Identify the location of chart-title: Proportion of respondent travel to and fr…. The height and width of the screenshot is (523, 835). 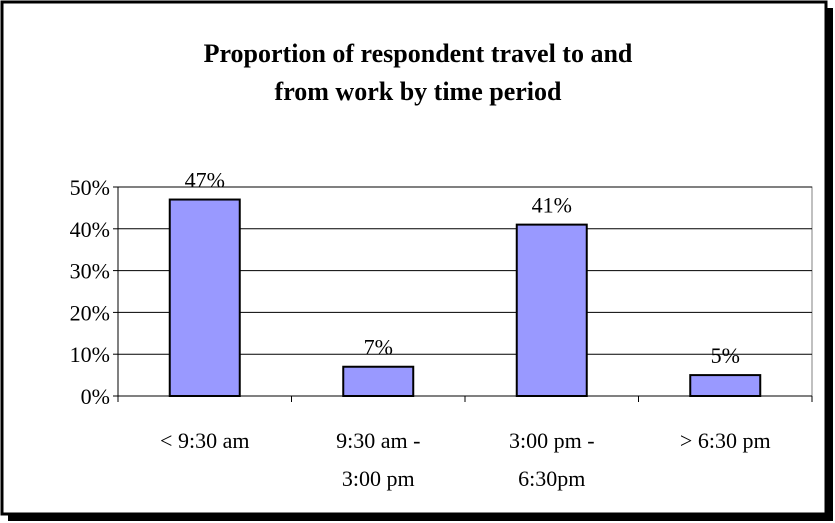
(418, 72).